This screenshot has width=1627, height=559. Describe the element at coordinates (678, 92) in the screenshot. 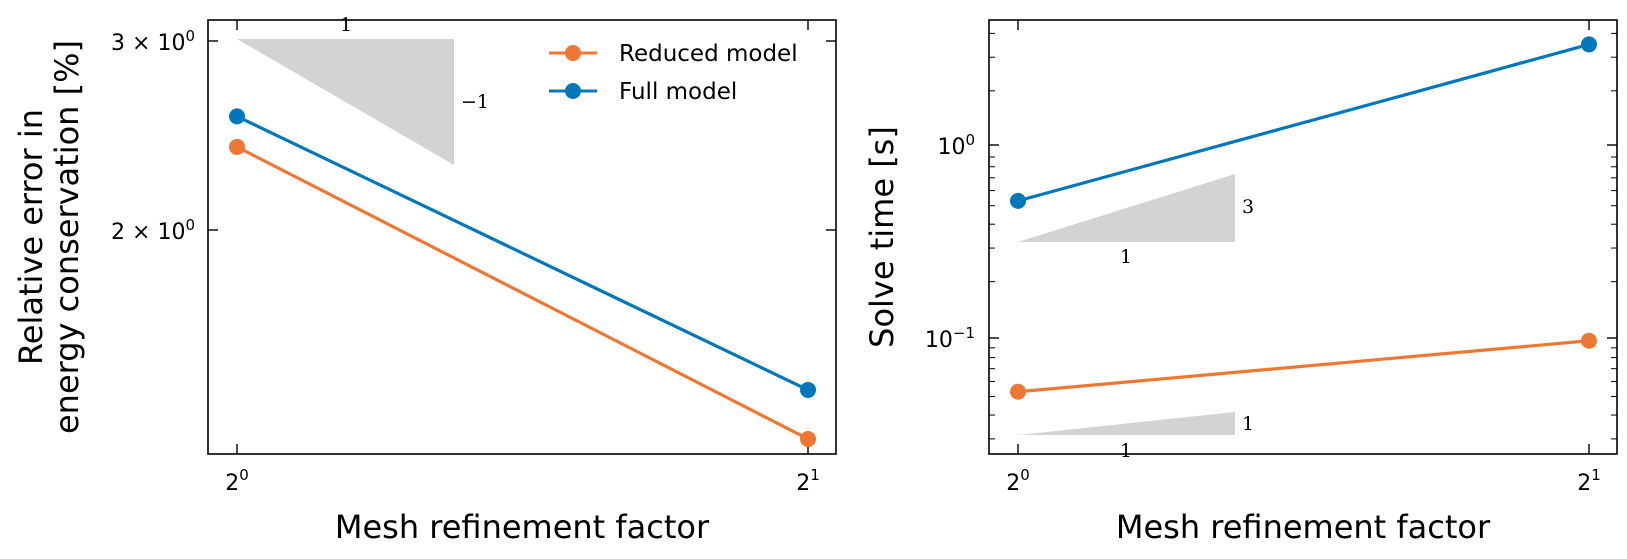

I see `legend-full-label: Full model` at that location.